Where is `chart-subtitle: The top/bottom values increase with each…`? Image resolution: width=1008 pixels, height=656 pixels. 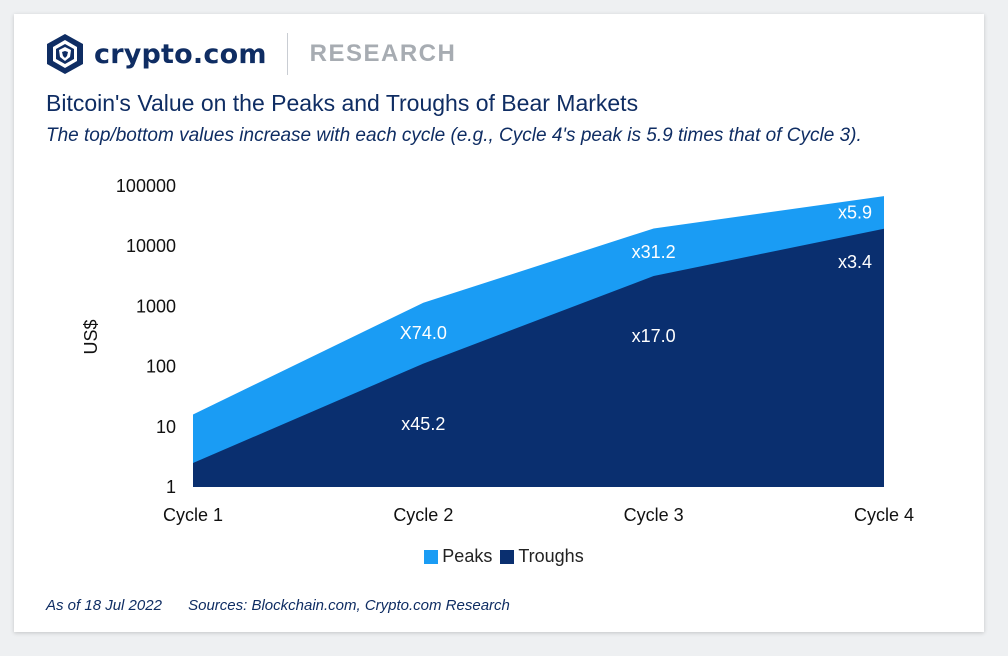 chart-subtitle: The top/bottom values increase with each… is located at coordinates (454, 135).